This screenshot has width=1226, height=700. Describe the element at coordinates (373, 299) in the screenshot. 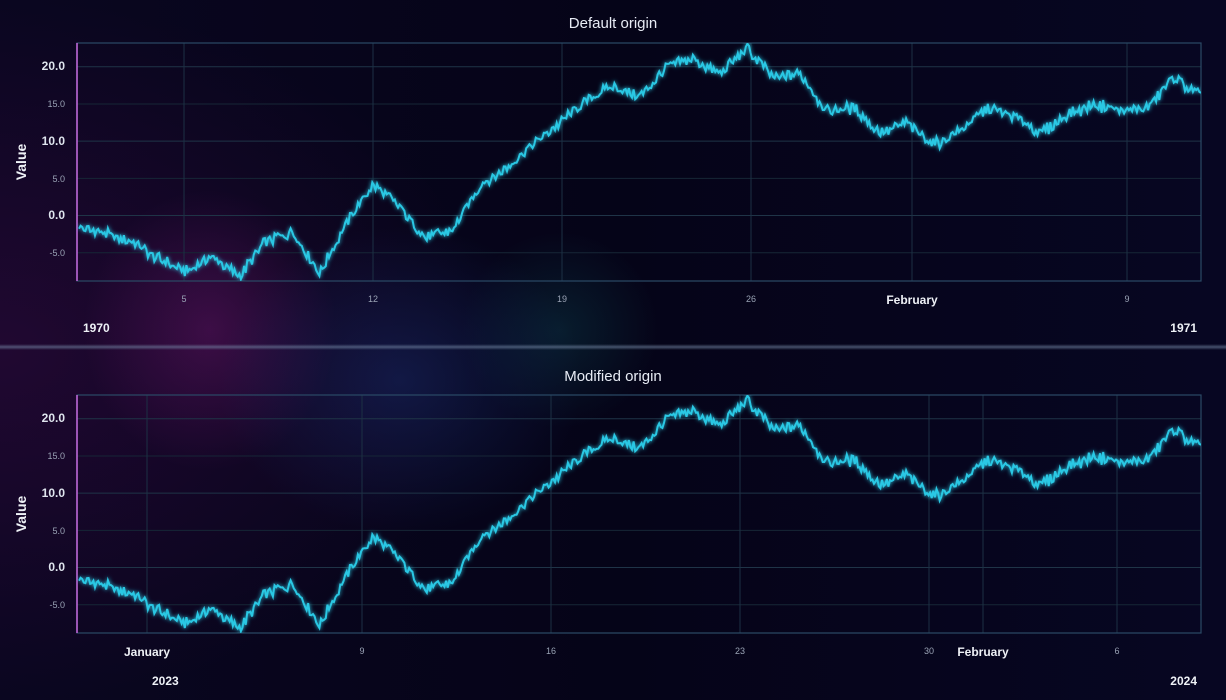

I see `x-tick-label: 12` at that location.